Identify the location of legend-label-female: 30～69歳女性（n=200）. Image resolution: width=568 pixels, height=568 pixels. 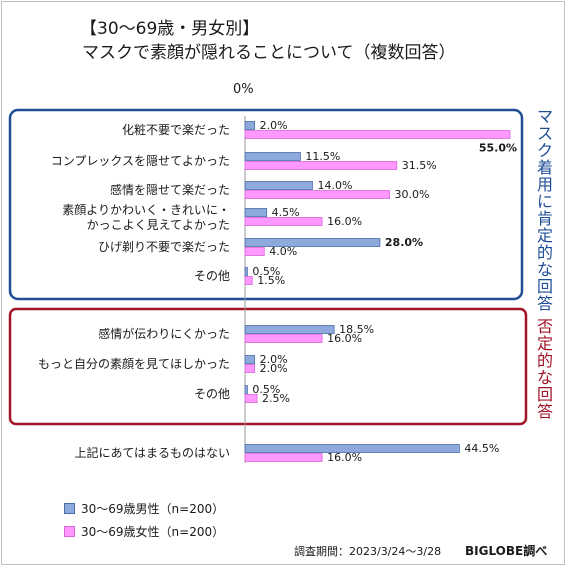
(153, 532).